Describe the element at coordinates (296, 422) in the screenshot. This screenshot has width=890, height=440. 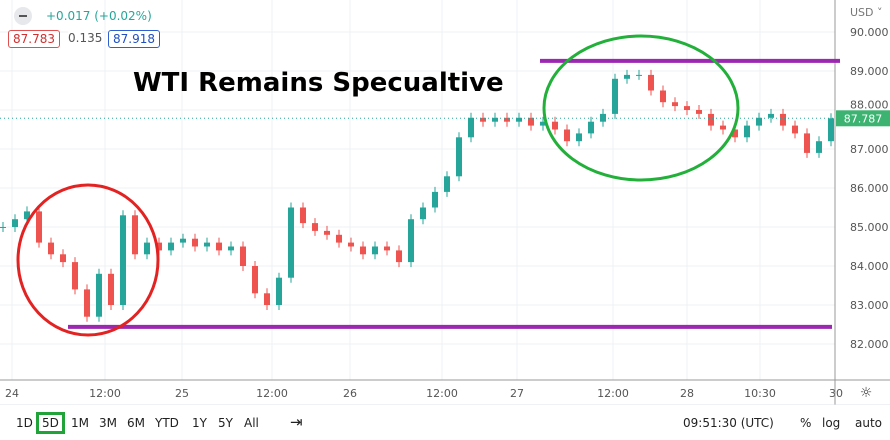
I see `date-range-icon: ⇥` at that location.